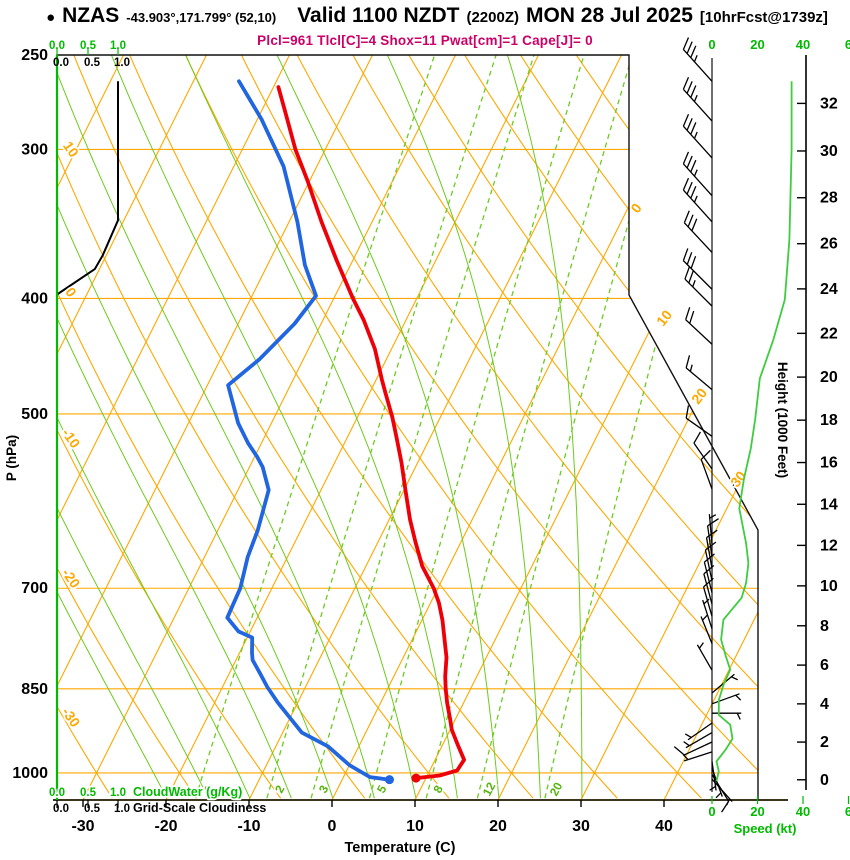 Image resolution: width=850 pixels, height=860 pixels. What do you see at coordinates (34, 149) in the screenshot?
I see `pressure-tick-label: 300` at bounding box center [34, 149].